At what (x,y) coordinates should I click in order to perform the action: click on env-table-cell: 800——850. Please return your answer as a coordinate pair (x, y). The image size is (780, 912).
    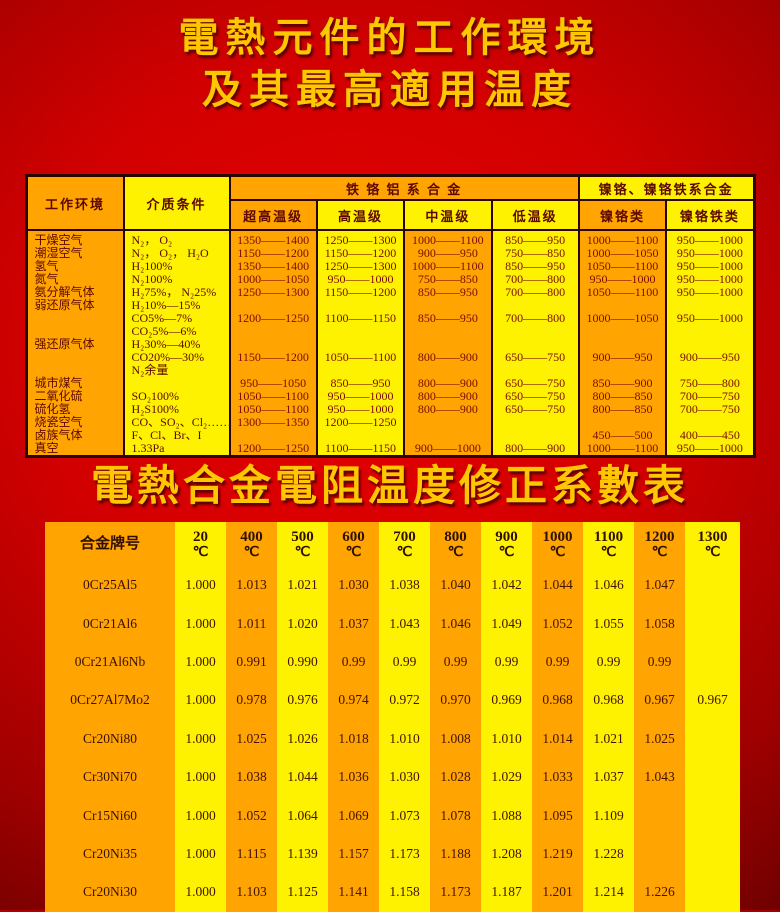
    Looking at the image, I should click on (622, 396).